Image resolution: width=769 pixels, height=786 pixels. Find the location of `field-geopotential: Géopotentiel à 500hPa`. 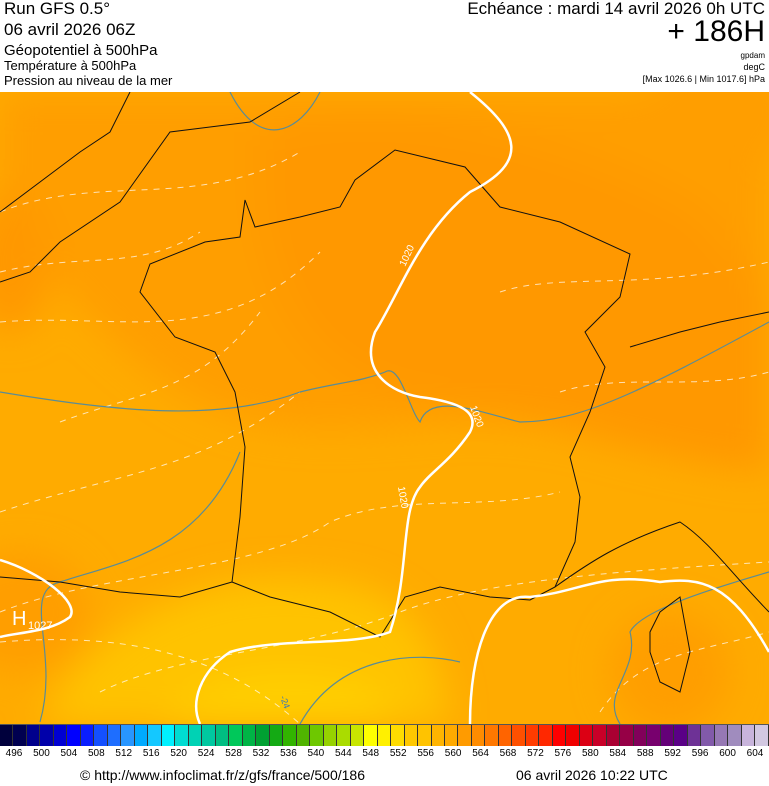

field-geopotential: Géopotentiel à 500hPa is located at coordinates (81, 50).